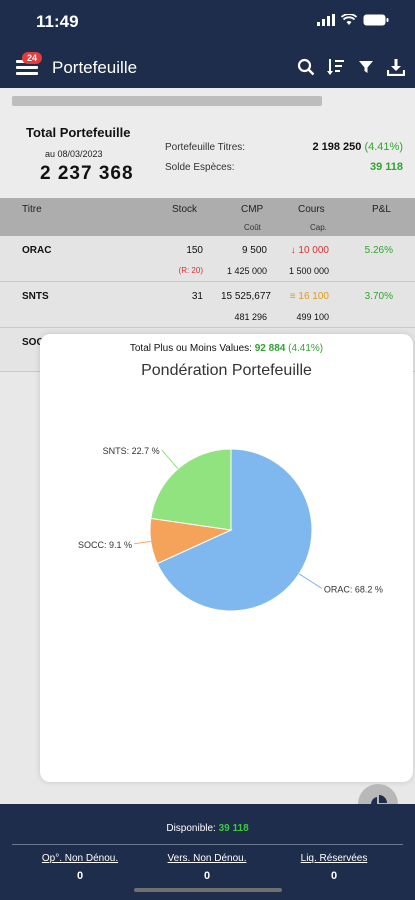  I want to click on status-icons, so click(353, 20).